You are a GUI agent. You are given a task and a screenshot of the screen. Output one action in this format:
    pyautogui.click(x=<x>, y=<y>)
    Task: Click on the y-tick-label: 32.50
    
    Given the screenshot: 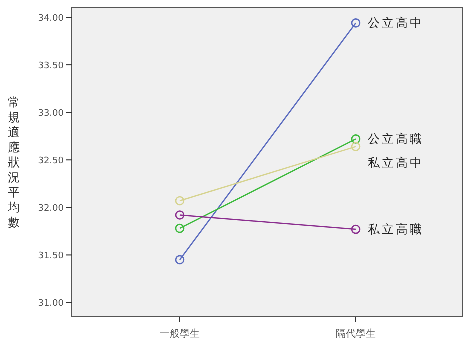 What is the action you would take?
    pyautogui.click(x=51, y=161)
    